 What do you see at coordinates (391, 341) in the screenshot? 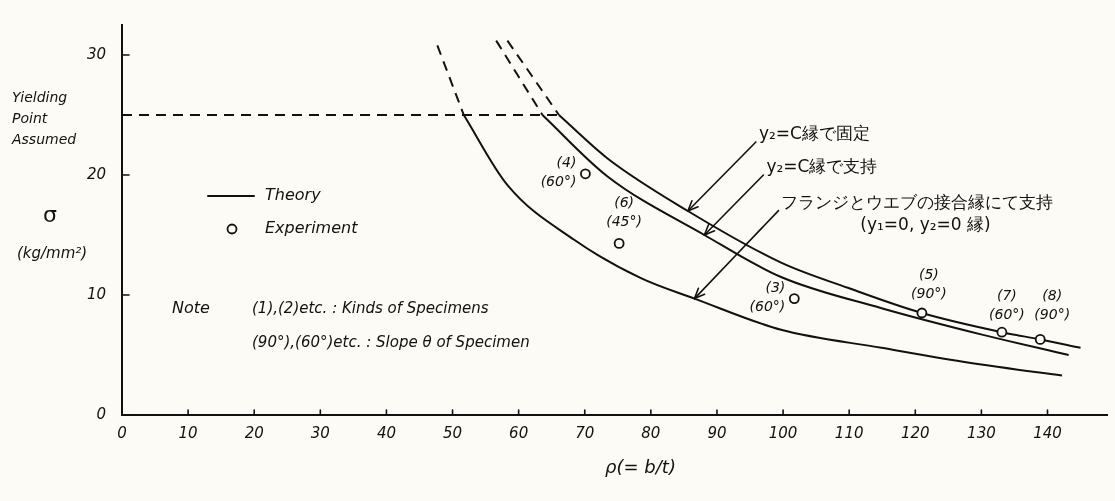
I see `annotation: (90°),(60°)etc. : Slope θ of Specimen` at bounding box center [391, 341].